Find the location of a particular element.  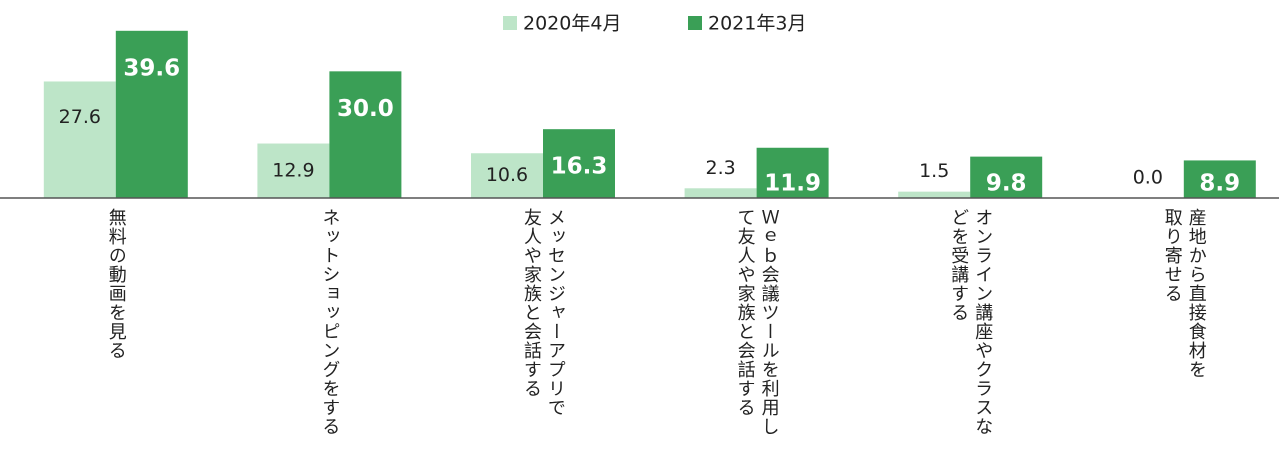

value-label: 30.0 is located at coordinates (365, 109).